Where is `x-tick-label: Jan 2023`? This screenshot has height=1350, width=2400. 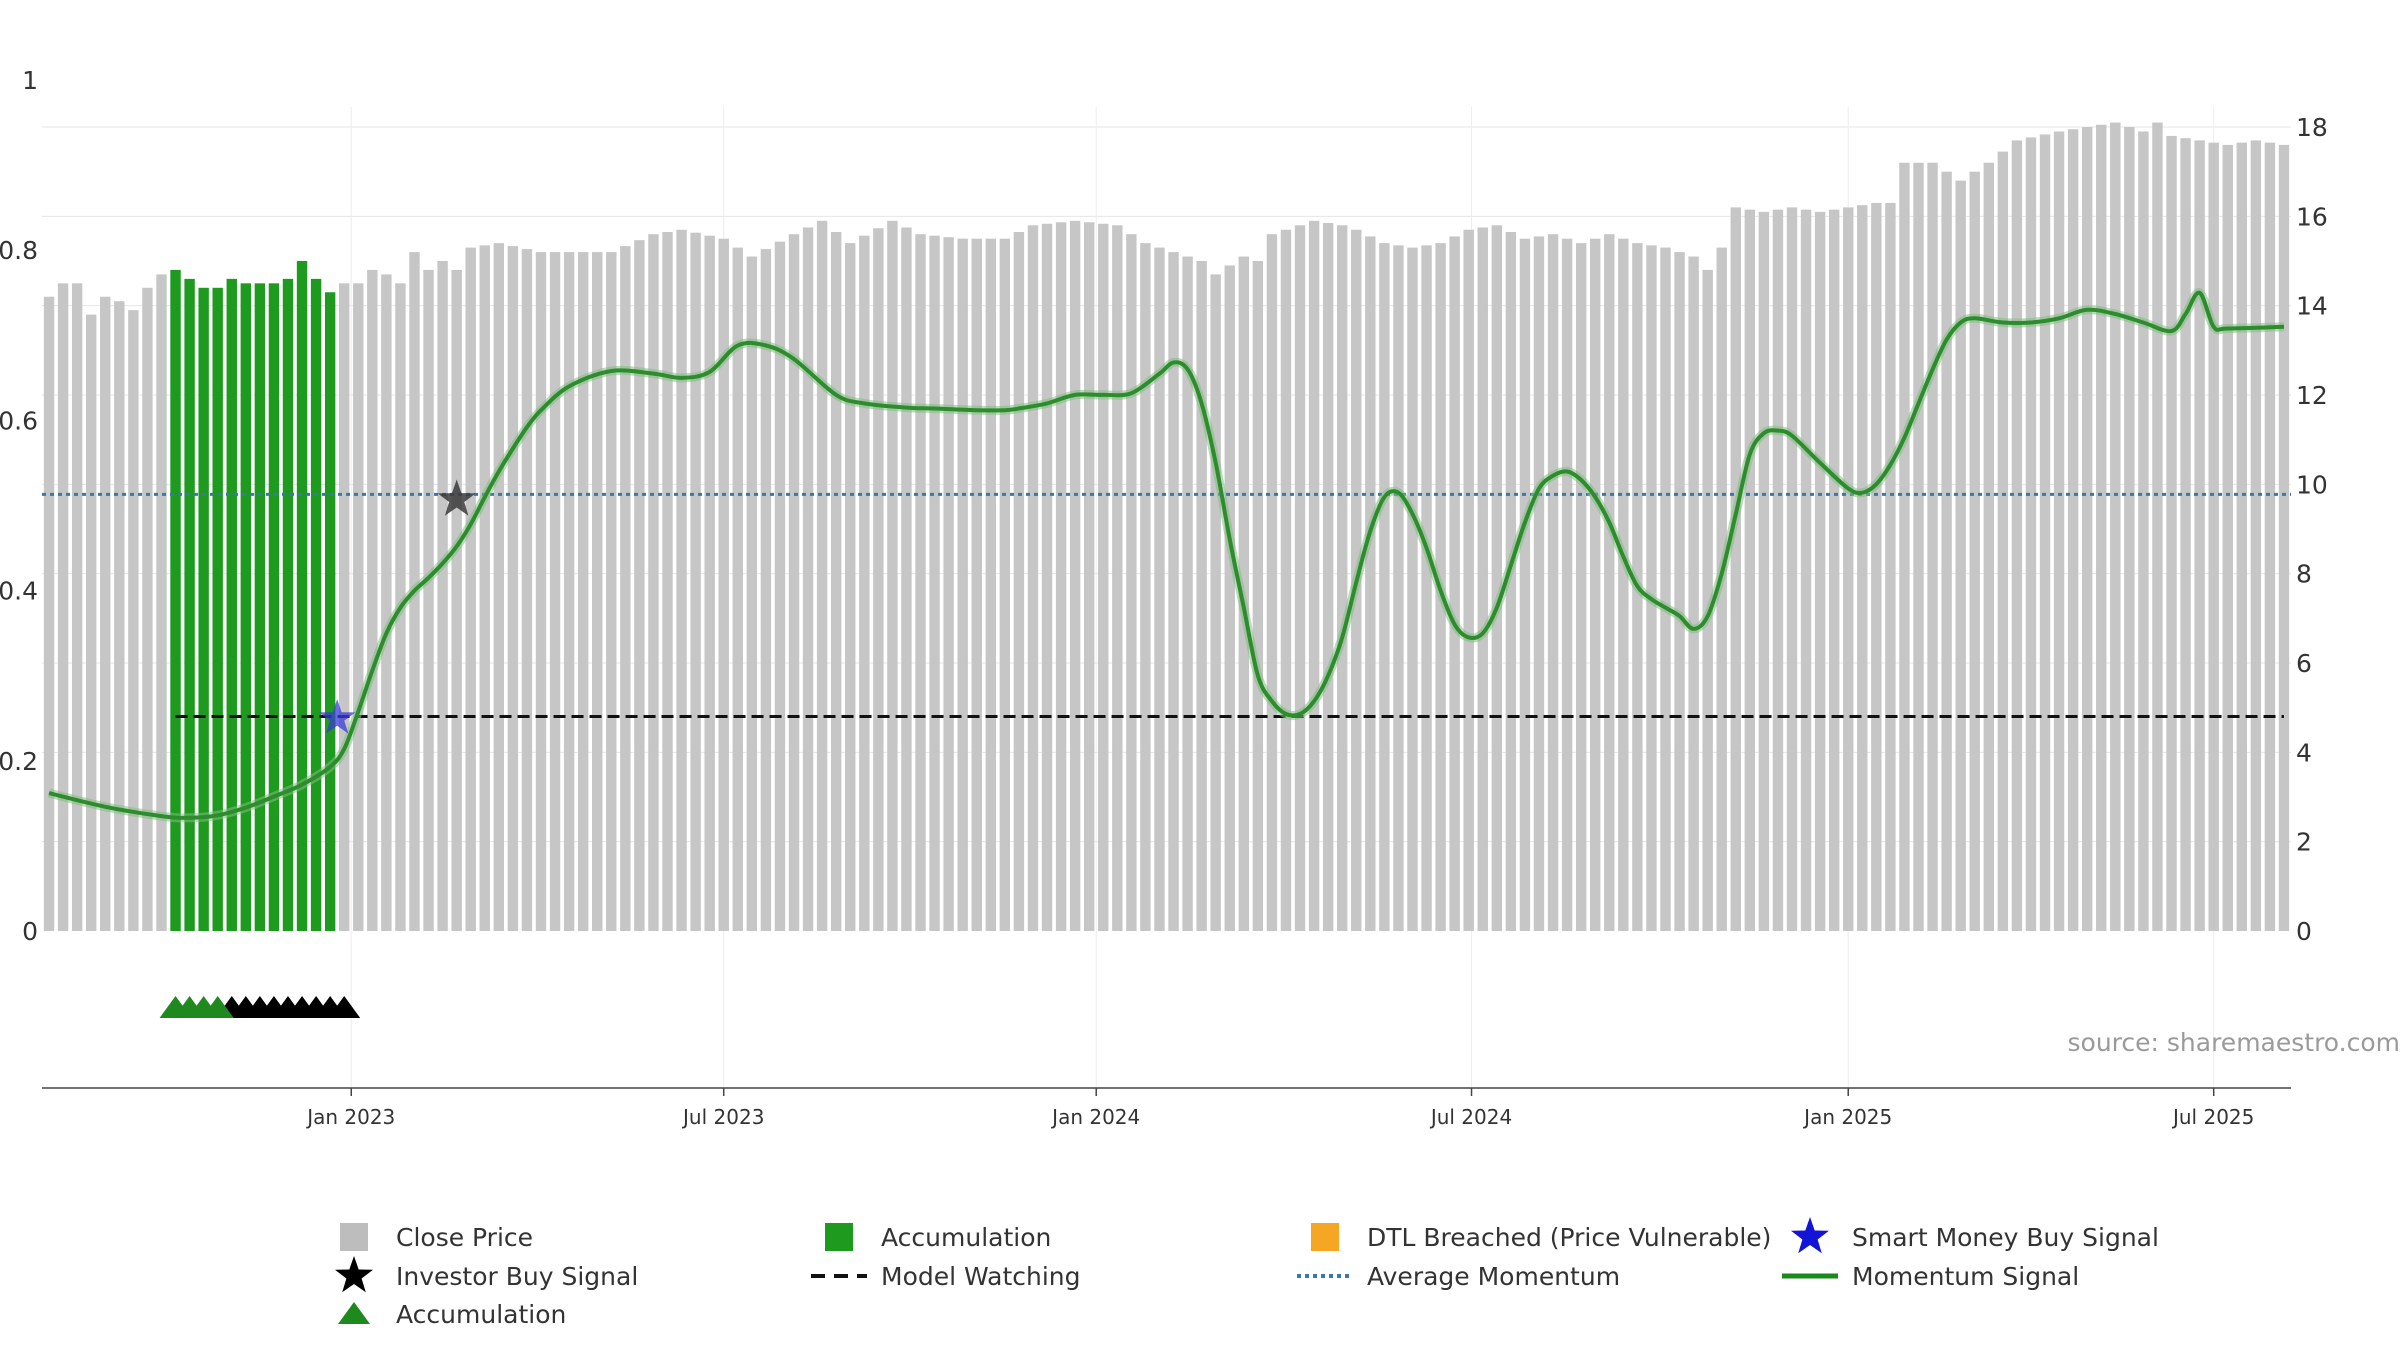
x-tick-label: Jan 2023 is located at coordinates (350, 1117).